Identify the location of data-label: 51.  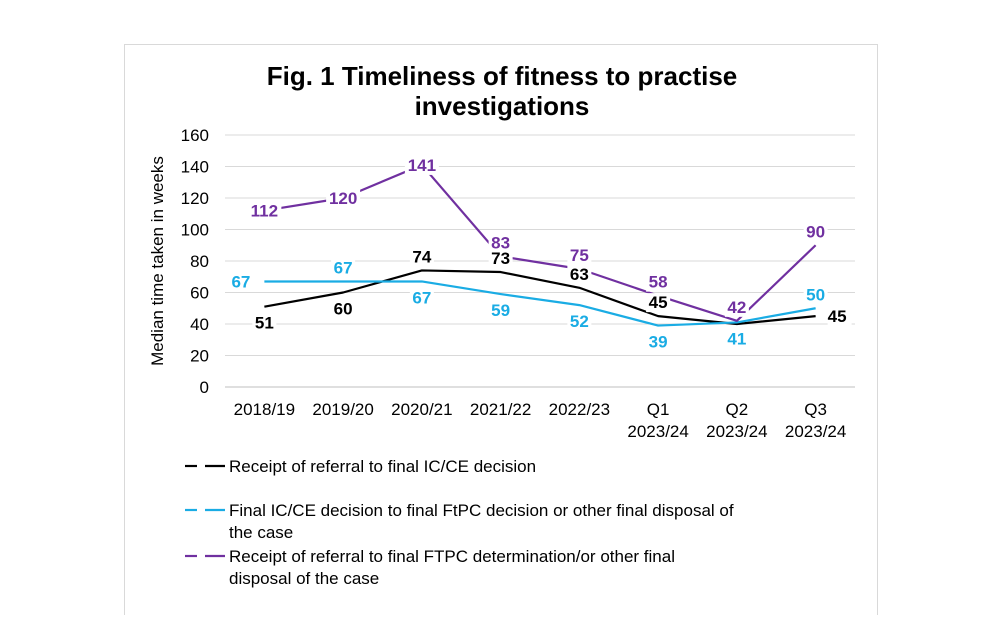
(264, 323).